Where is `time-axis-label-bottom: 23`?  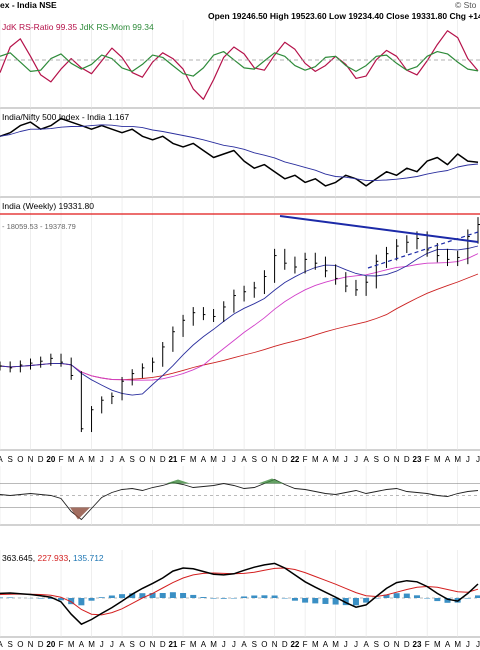 time-axis-label-bottom: 23 is located at coordinates (417, 644).